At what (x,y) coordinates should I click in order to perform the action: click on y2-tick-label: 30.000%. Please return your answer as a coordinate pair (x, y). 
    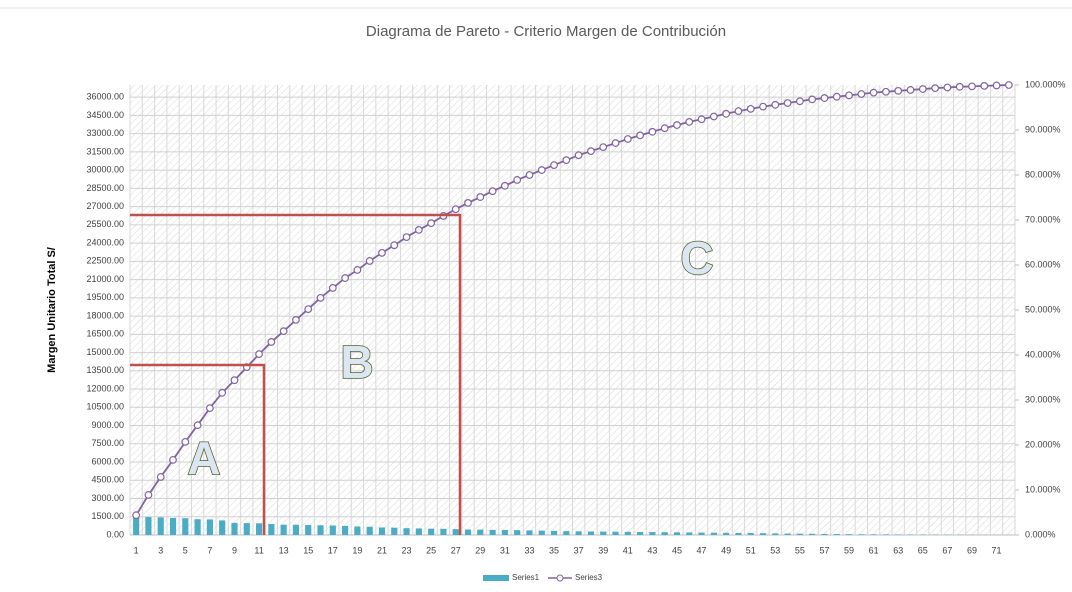
    Looking at the image, I should click on (1043, 399).